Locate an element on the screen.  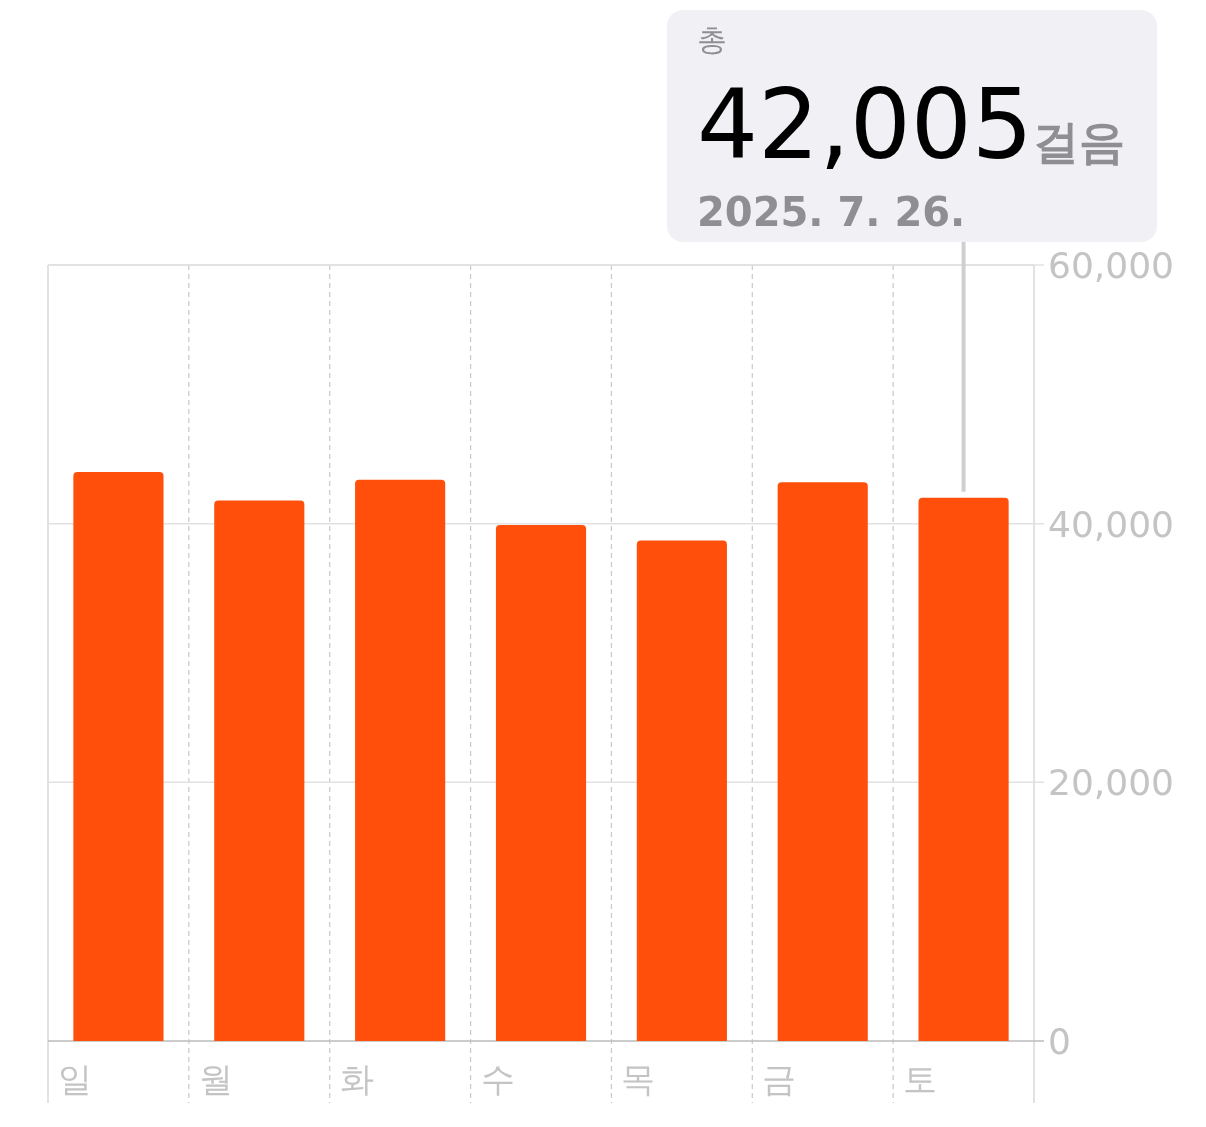
text: 2025. 7. 26. is located at coordinates (831, 212).